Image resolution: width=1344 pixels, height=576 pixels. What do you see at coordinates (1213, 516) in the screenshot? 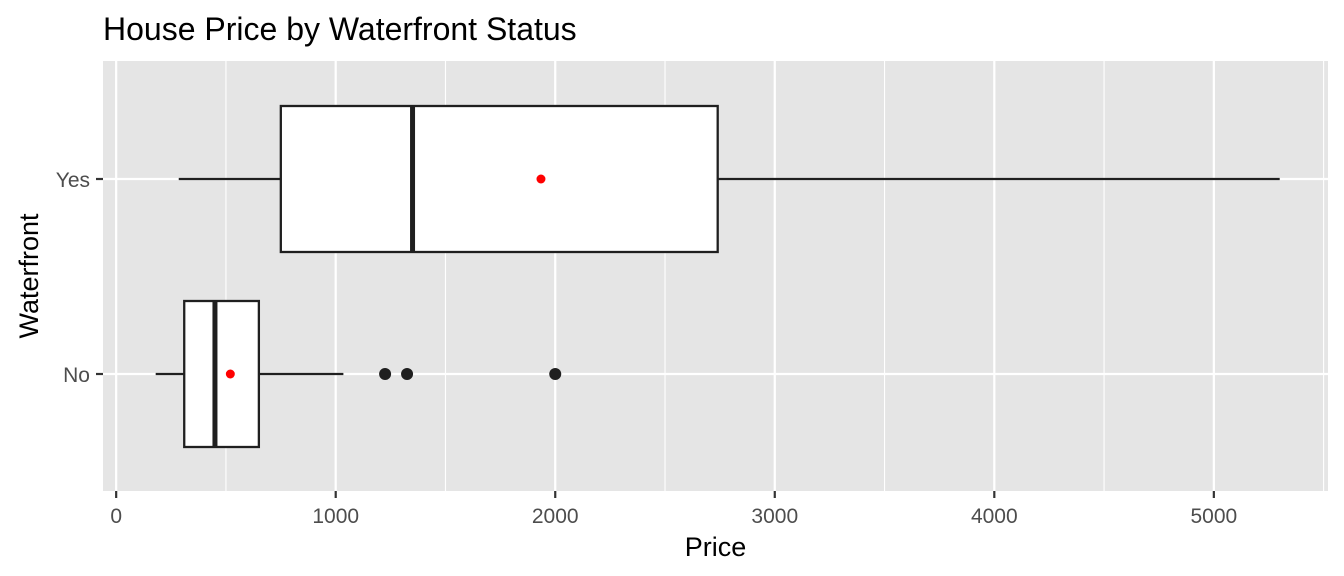
I see `x-tick-label: 5000` at bounding box center [1213, 516].